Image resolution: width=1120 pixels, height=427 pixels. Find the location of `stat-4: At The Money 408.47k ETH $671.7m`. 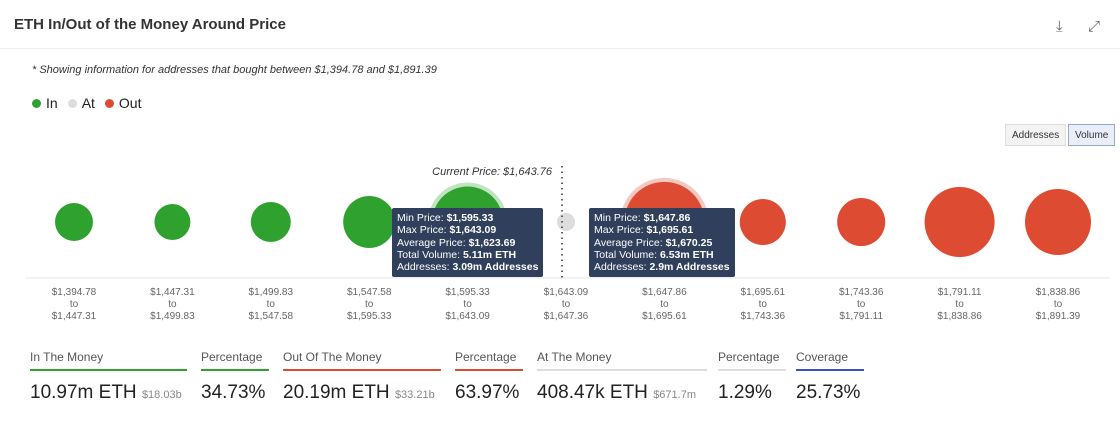

stat-4: At The Money 408.47k ETH $671.7m is located at coordinates (622, 377).